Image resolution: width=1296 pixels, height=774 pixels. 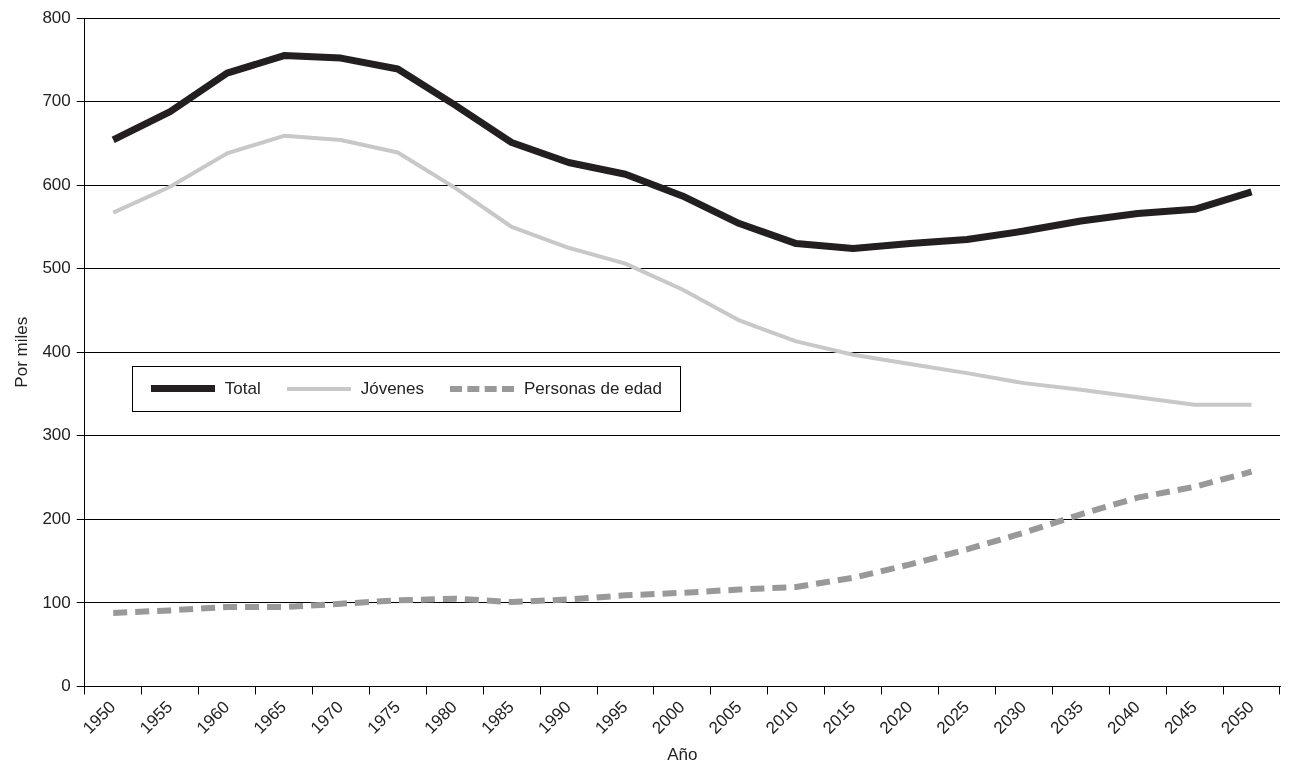 What do you see at coordinates (56, 435) in the screenshot?
I see `y-tick-label: 300` at bounding box center [56, 435].